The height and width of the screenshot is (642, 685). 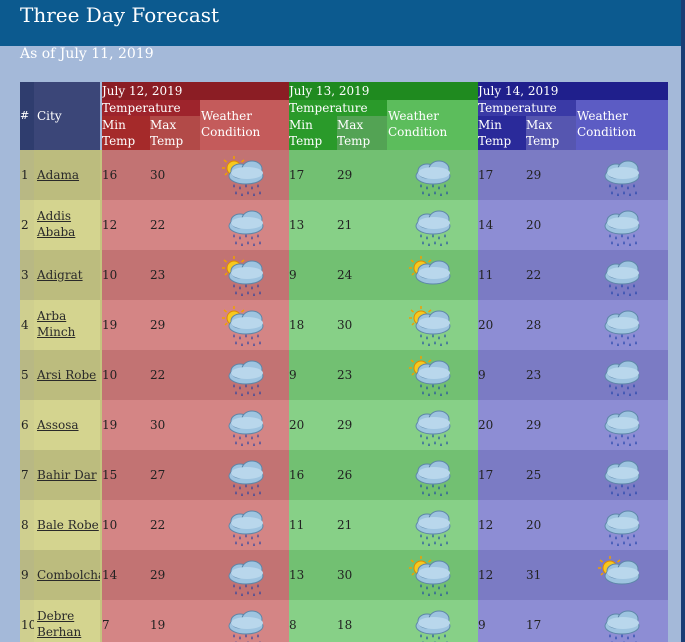 What do you see at coordinates (622, 575) in the screenshot?
I see `sun-cloud-icon` at bounding box center [622, 575].